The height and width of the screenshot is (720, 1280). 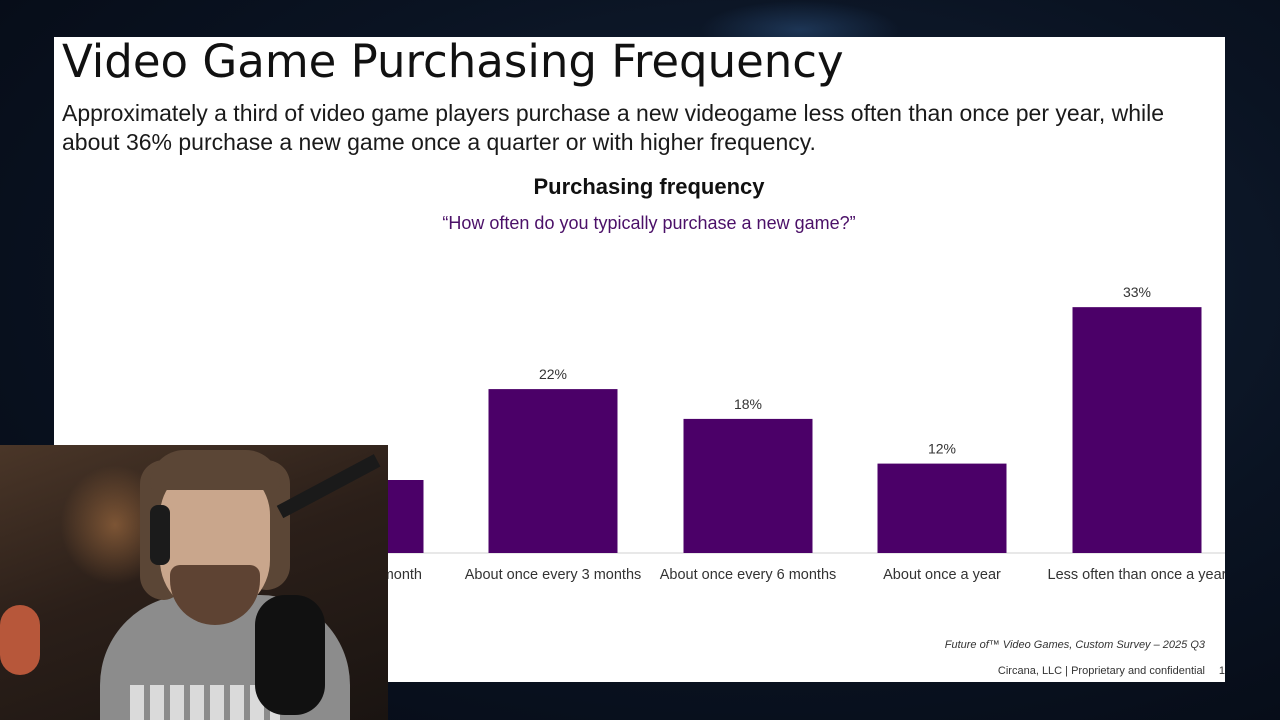 What do you see at coordinates (748, 404) in the screenshot?
I see `data-label-2: 18%` at bounding box center [748, 404].